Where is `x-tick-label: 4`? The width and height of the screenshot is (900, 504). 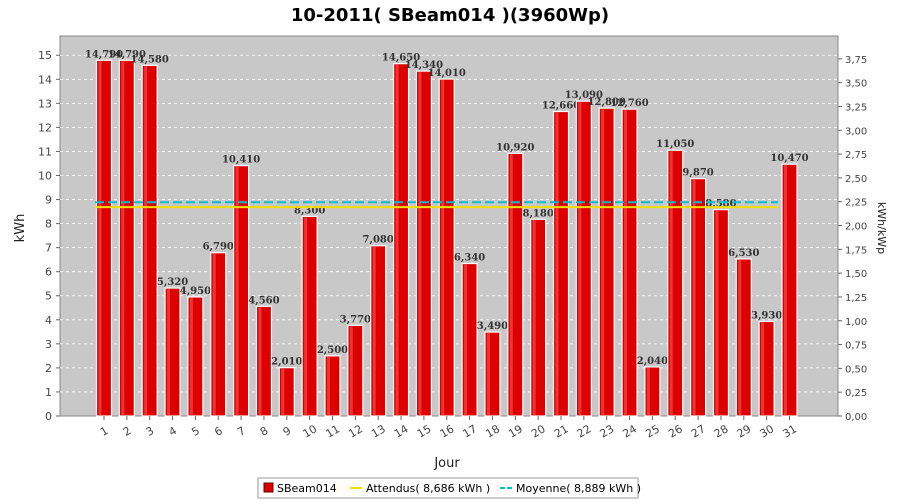 x-tick-label: 4 is located at coordinates (173, 431).